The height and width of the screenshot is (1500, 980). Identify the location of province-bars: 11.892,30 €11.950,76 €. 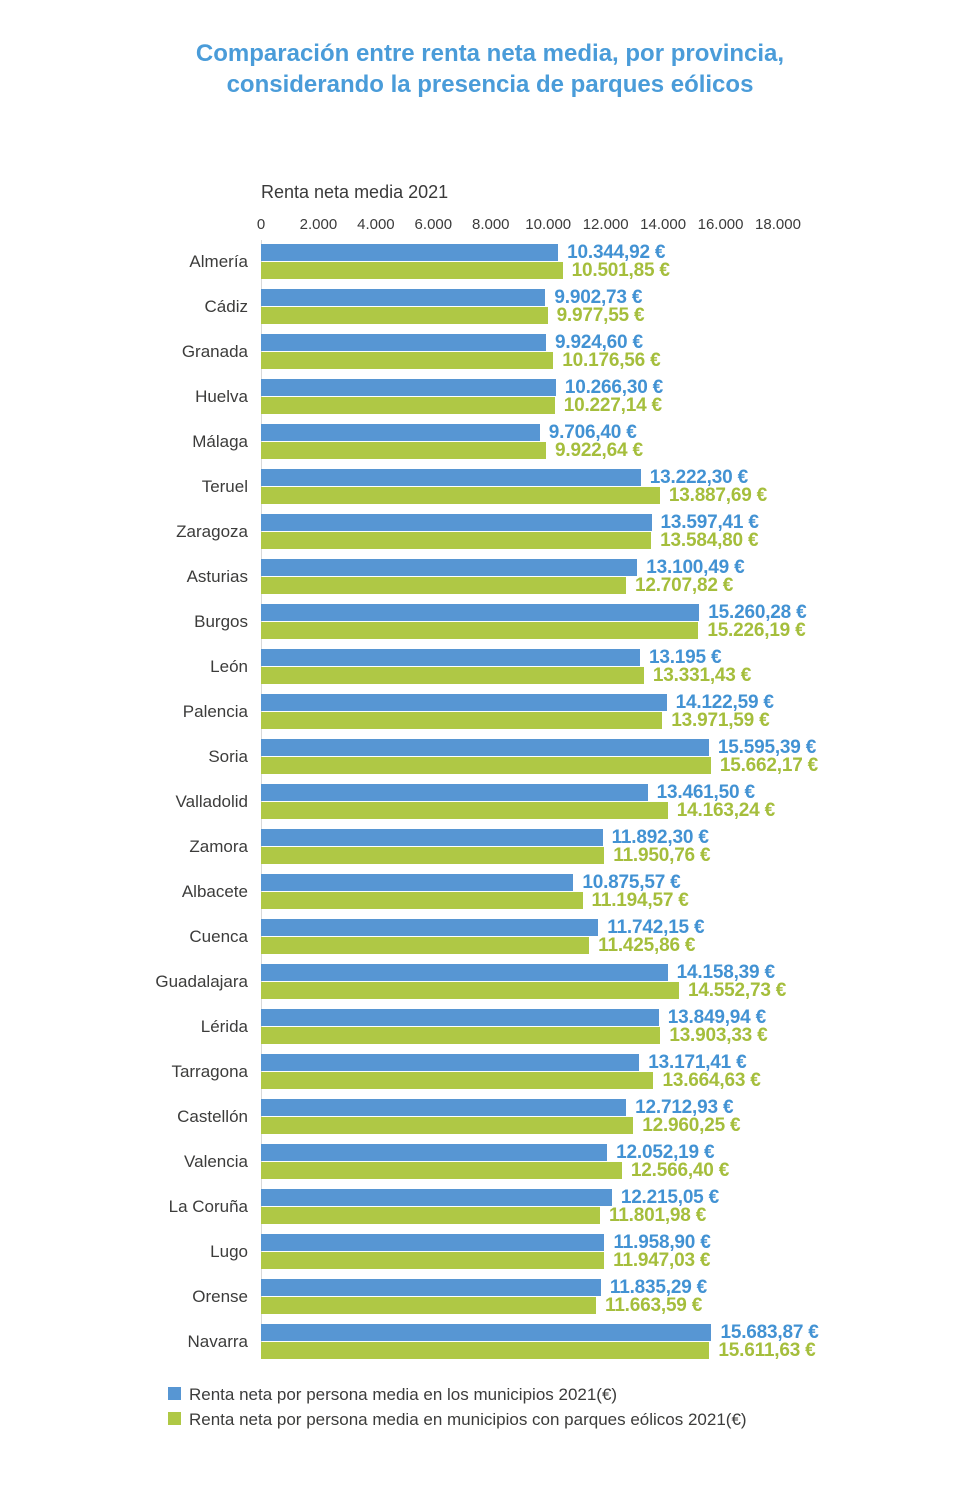
(620, 846).